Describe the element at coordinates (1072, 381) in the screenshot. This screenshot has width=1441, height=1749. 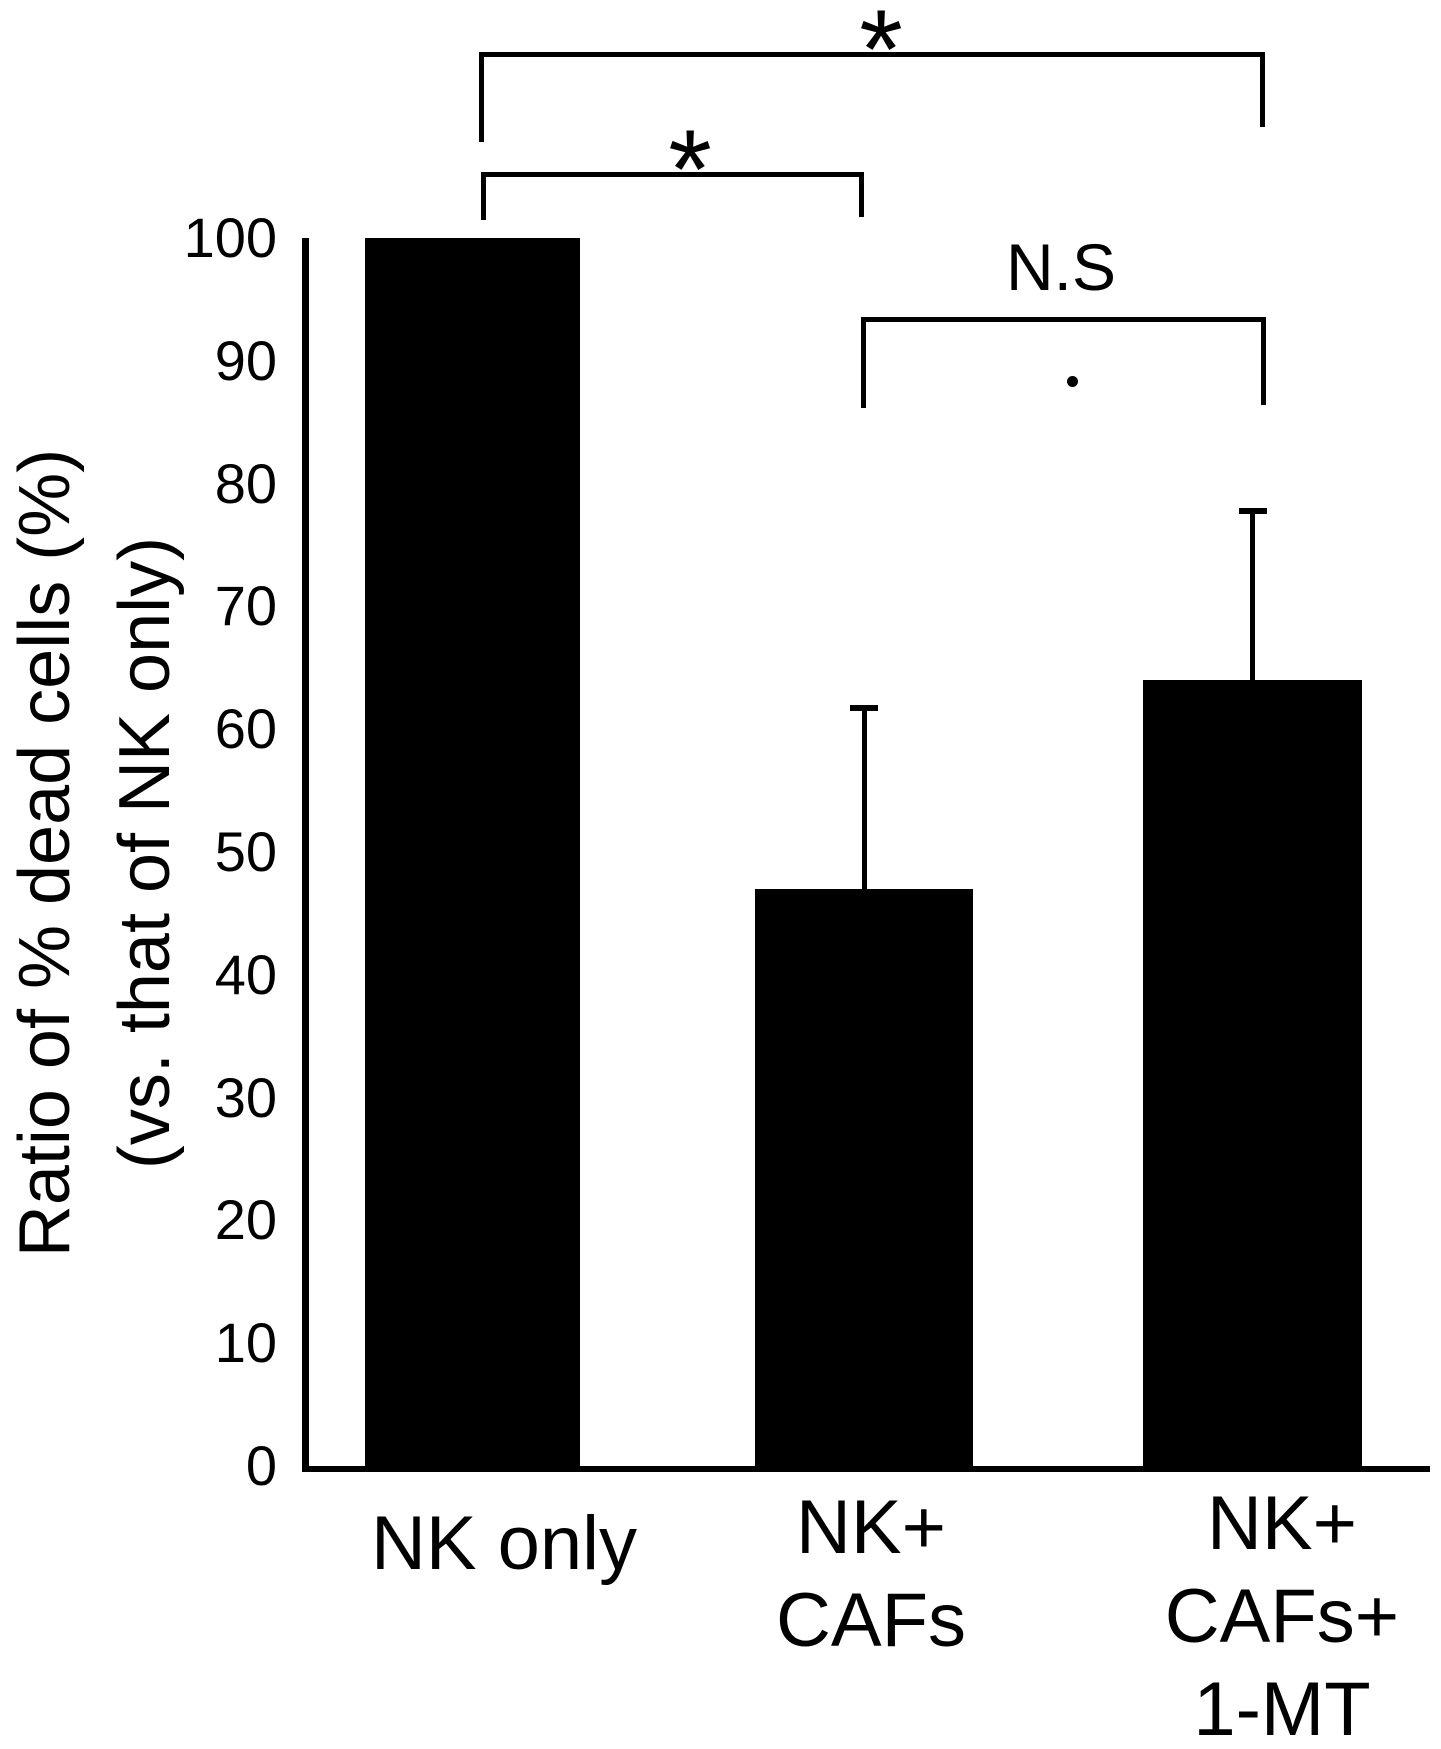
I see `stray-dot` at that location.